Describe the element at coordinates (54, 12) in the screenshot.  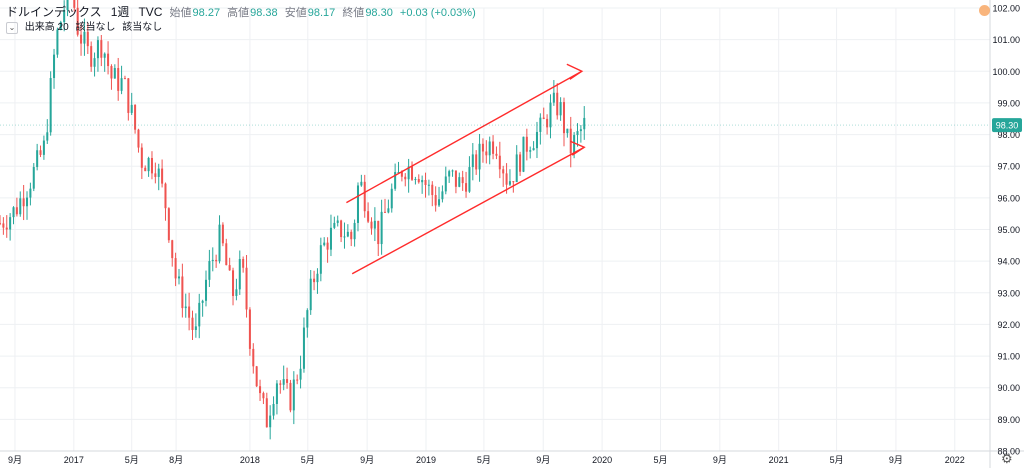
I see `symbol-name: ドルインデックス` at that location.